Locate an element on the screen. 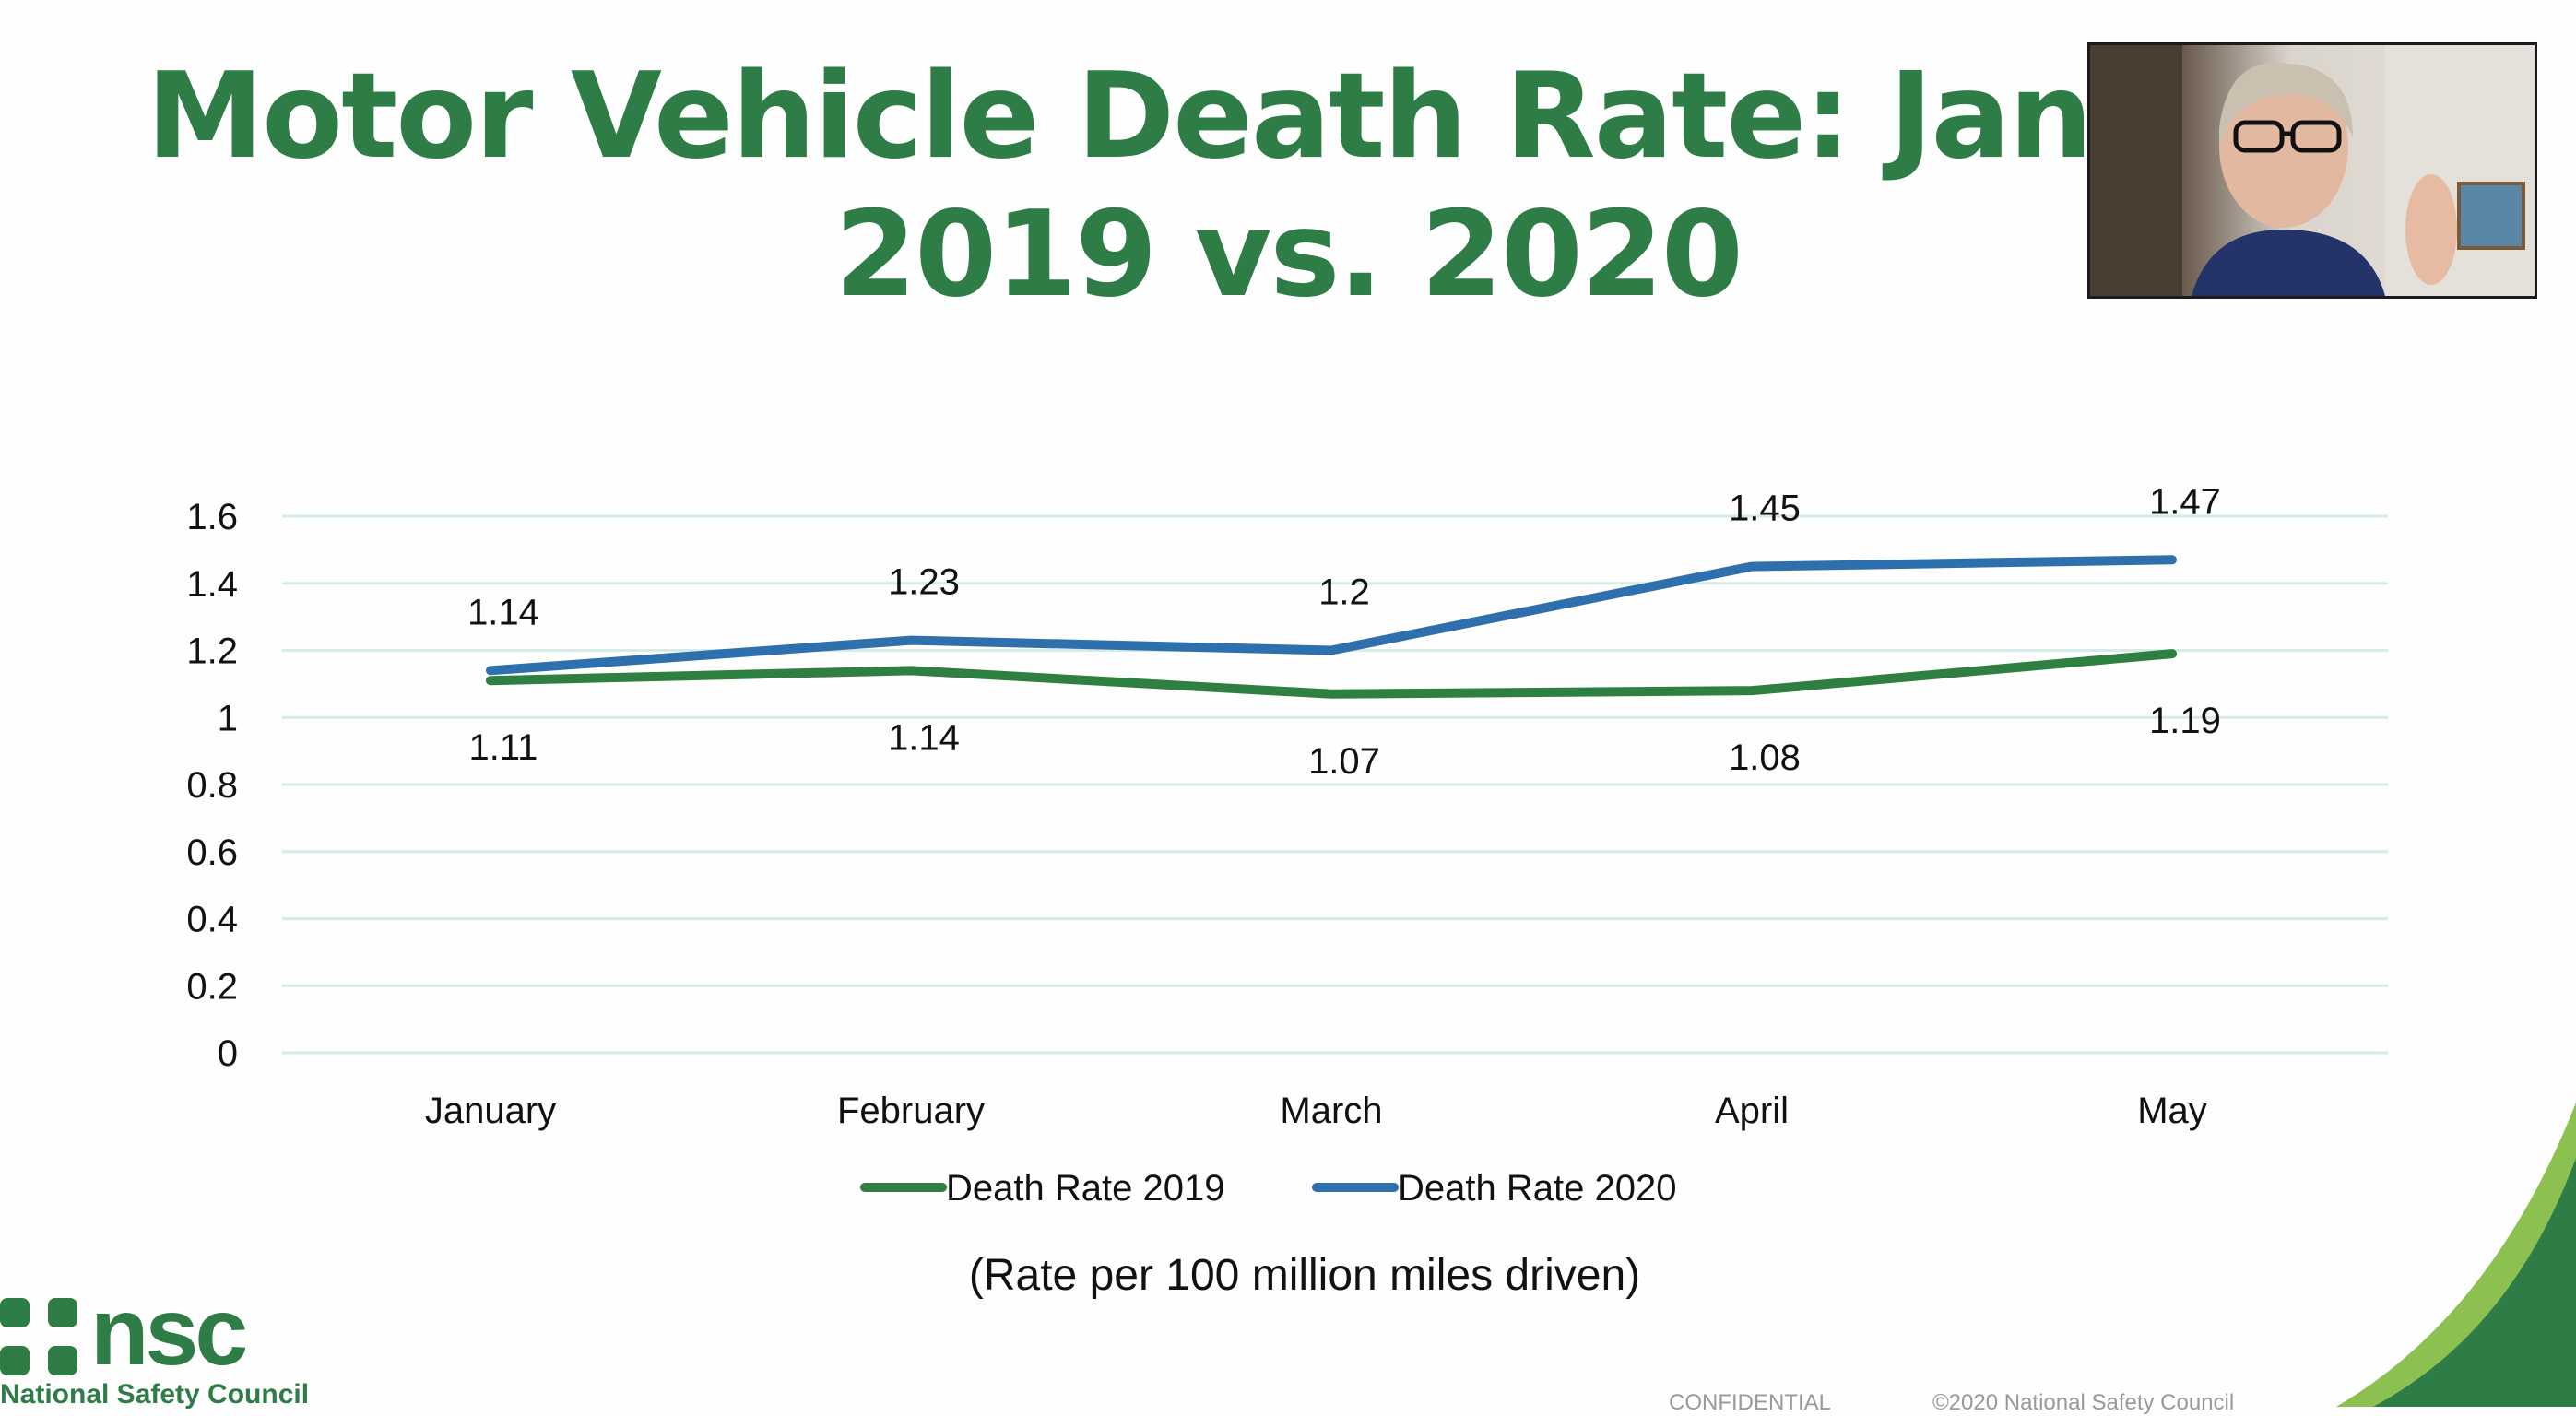 This screenshot has height=1416, width=2576. x-tick-label: March is located at coordinates (1331, 1111).